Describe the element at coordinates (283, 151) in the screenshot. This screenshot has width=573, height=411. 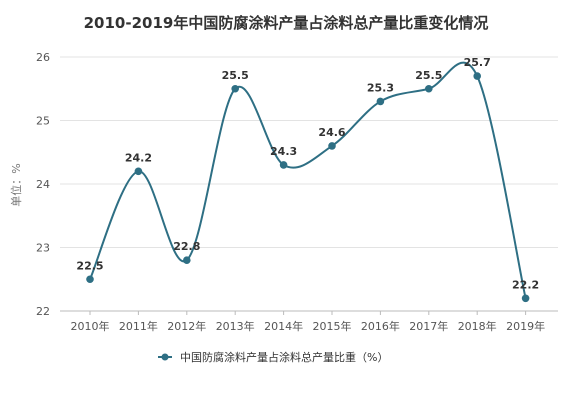
I see `data-label: 24.3` at that location.